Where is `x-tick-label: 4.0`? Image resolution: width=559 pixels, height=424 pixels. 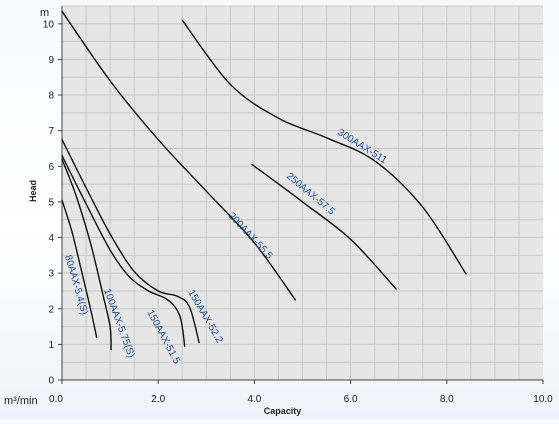 x-tick-label: 4.0 is located at coordinates (254, 399).